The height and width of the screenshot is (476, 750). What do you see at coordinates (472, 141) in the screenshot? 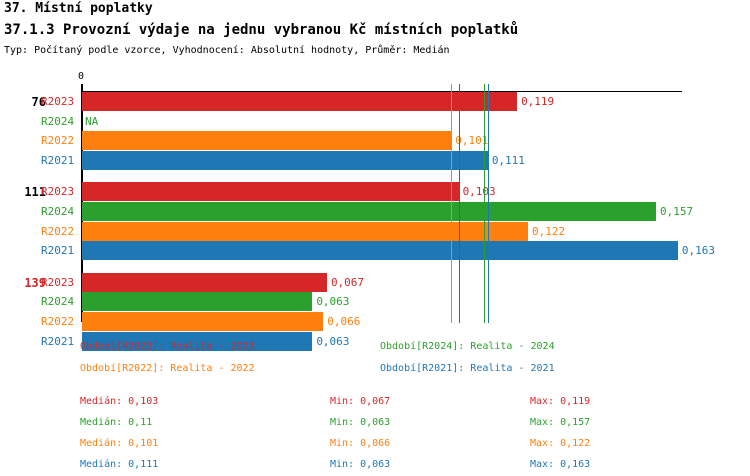
I see `bar-value-label: 0,101` at bounding box center [472, 141].